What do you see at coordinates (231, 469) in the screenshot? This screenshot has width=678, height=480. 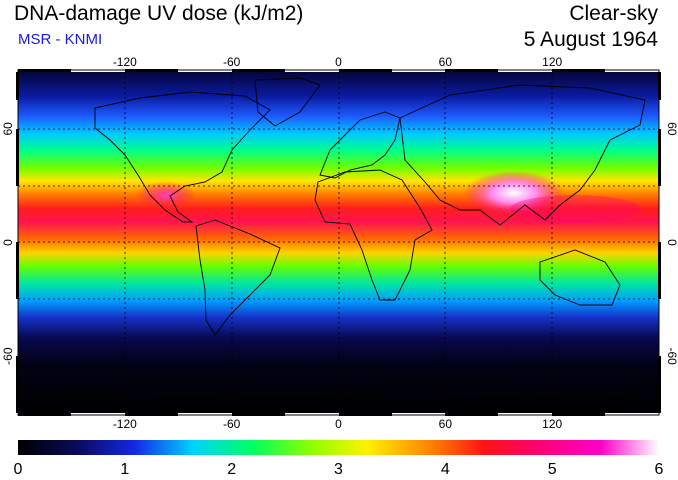 I see `colorbar-tick-label: 2` at bounding box center [231, 469].